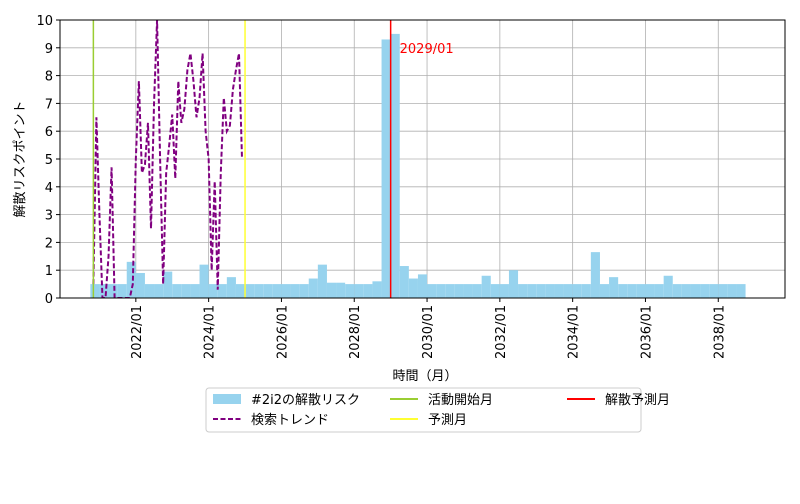 The height and width of the screenshot is (504, 800). I want to click on y-tick-label: 7, so click(49, 104).